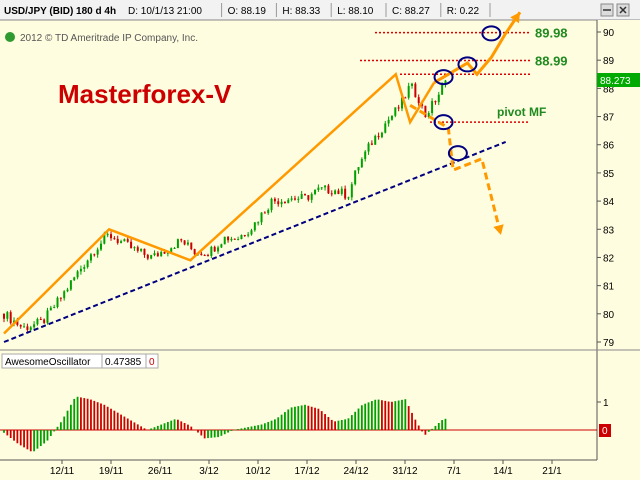 This screenshot has width=640, height=480. What do you see at coordinates (551, 60) in the screenshot?
I see `level-label-1: 88.99` at bounding box center [551, 60].